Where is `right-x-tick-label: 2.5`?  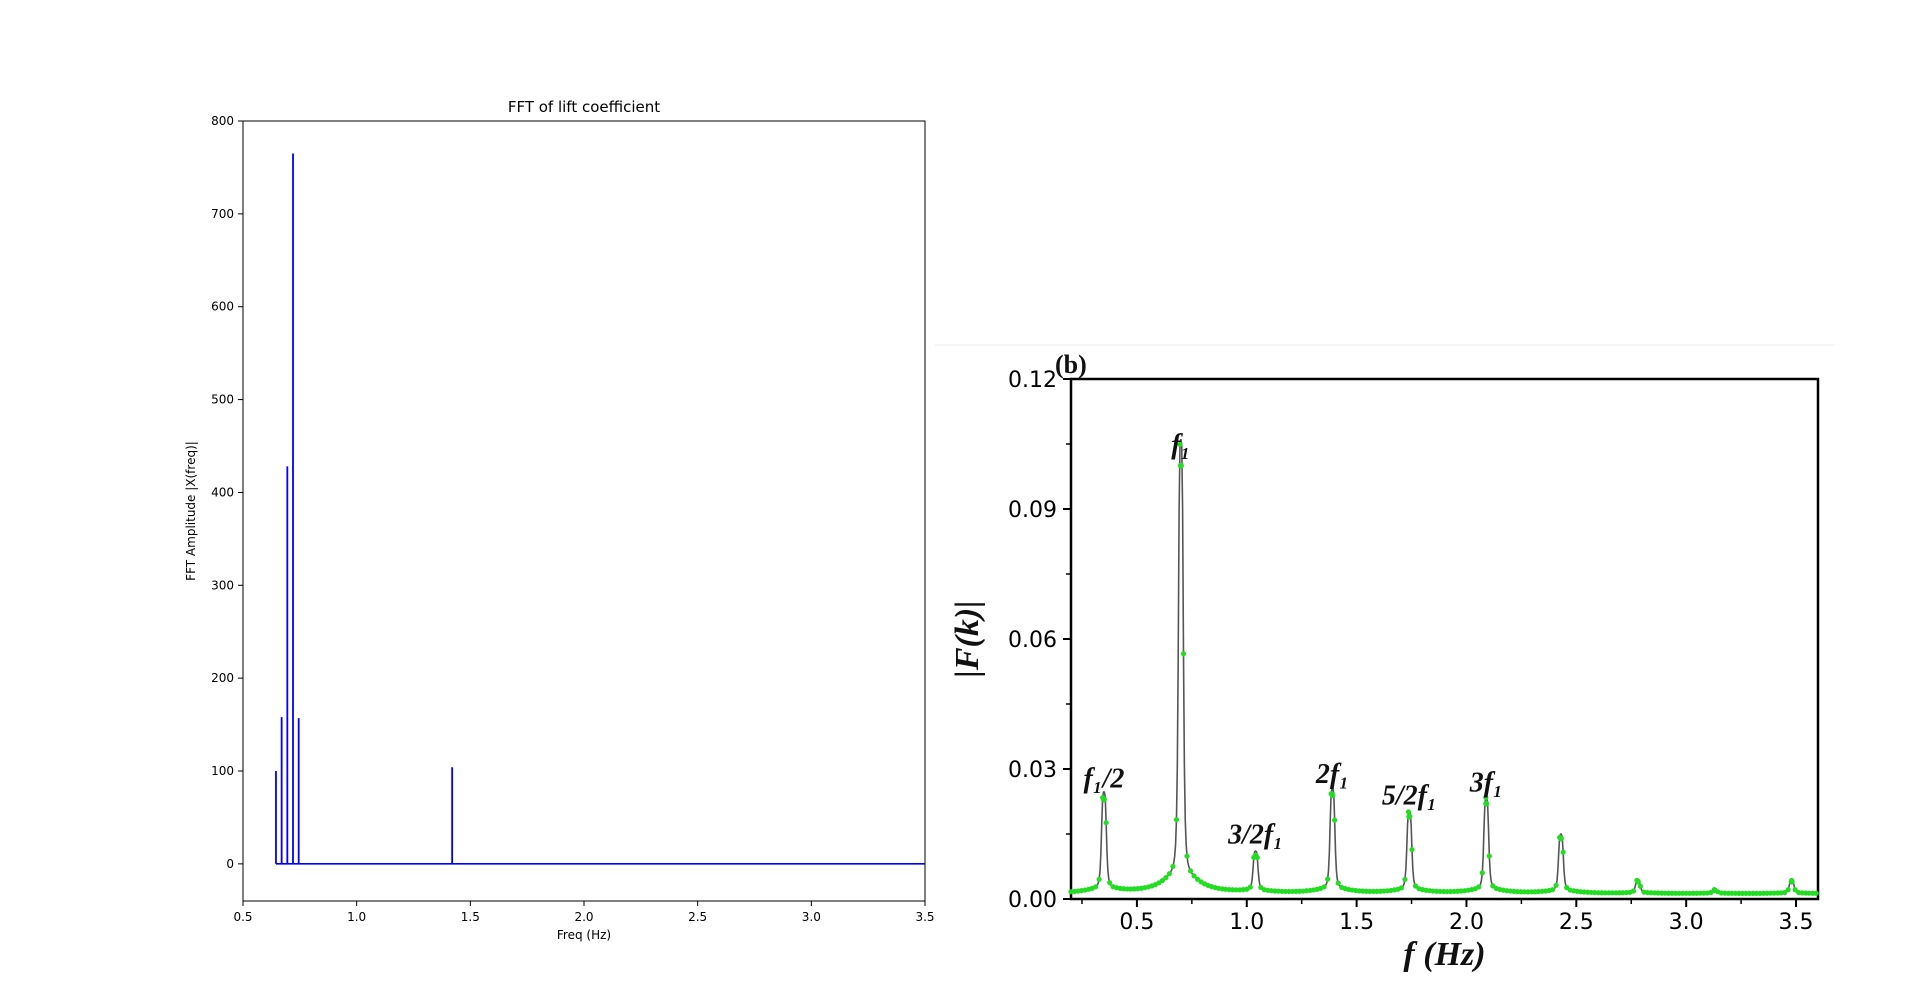 right-x-tick-label: 2.5 is located at coordinates (1576, 922).